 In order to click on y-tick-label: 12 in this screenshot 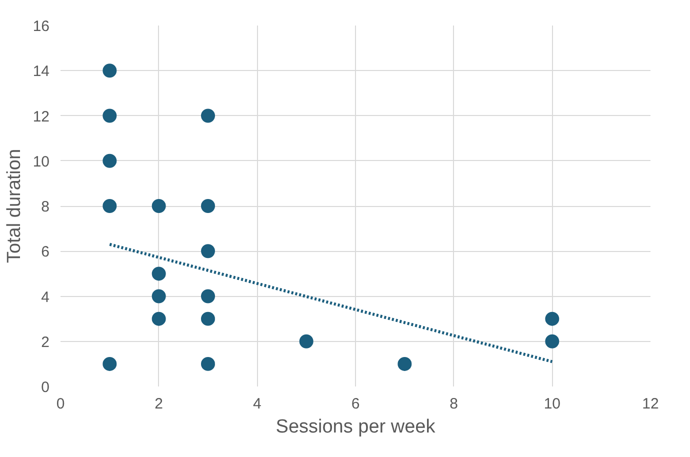, I will do `click(41, 117)`.